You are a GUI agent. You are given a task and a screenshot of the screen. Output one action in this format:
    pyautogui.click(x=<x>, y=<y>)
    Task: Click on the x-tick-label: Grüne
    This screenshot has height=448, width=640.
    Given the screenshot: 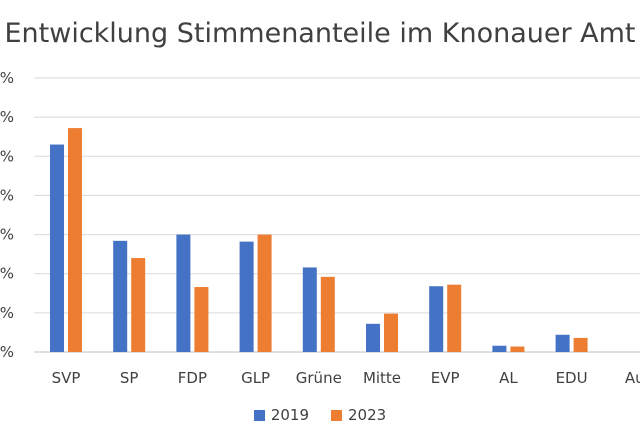 What is the action you would take?
    pyautogui.click(x=319, y=378)
    